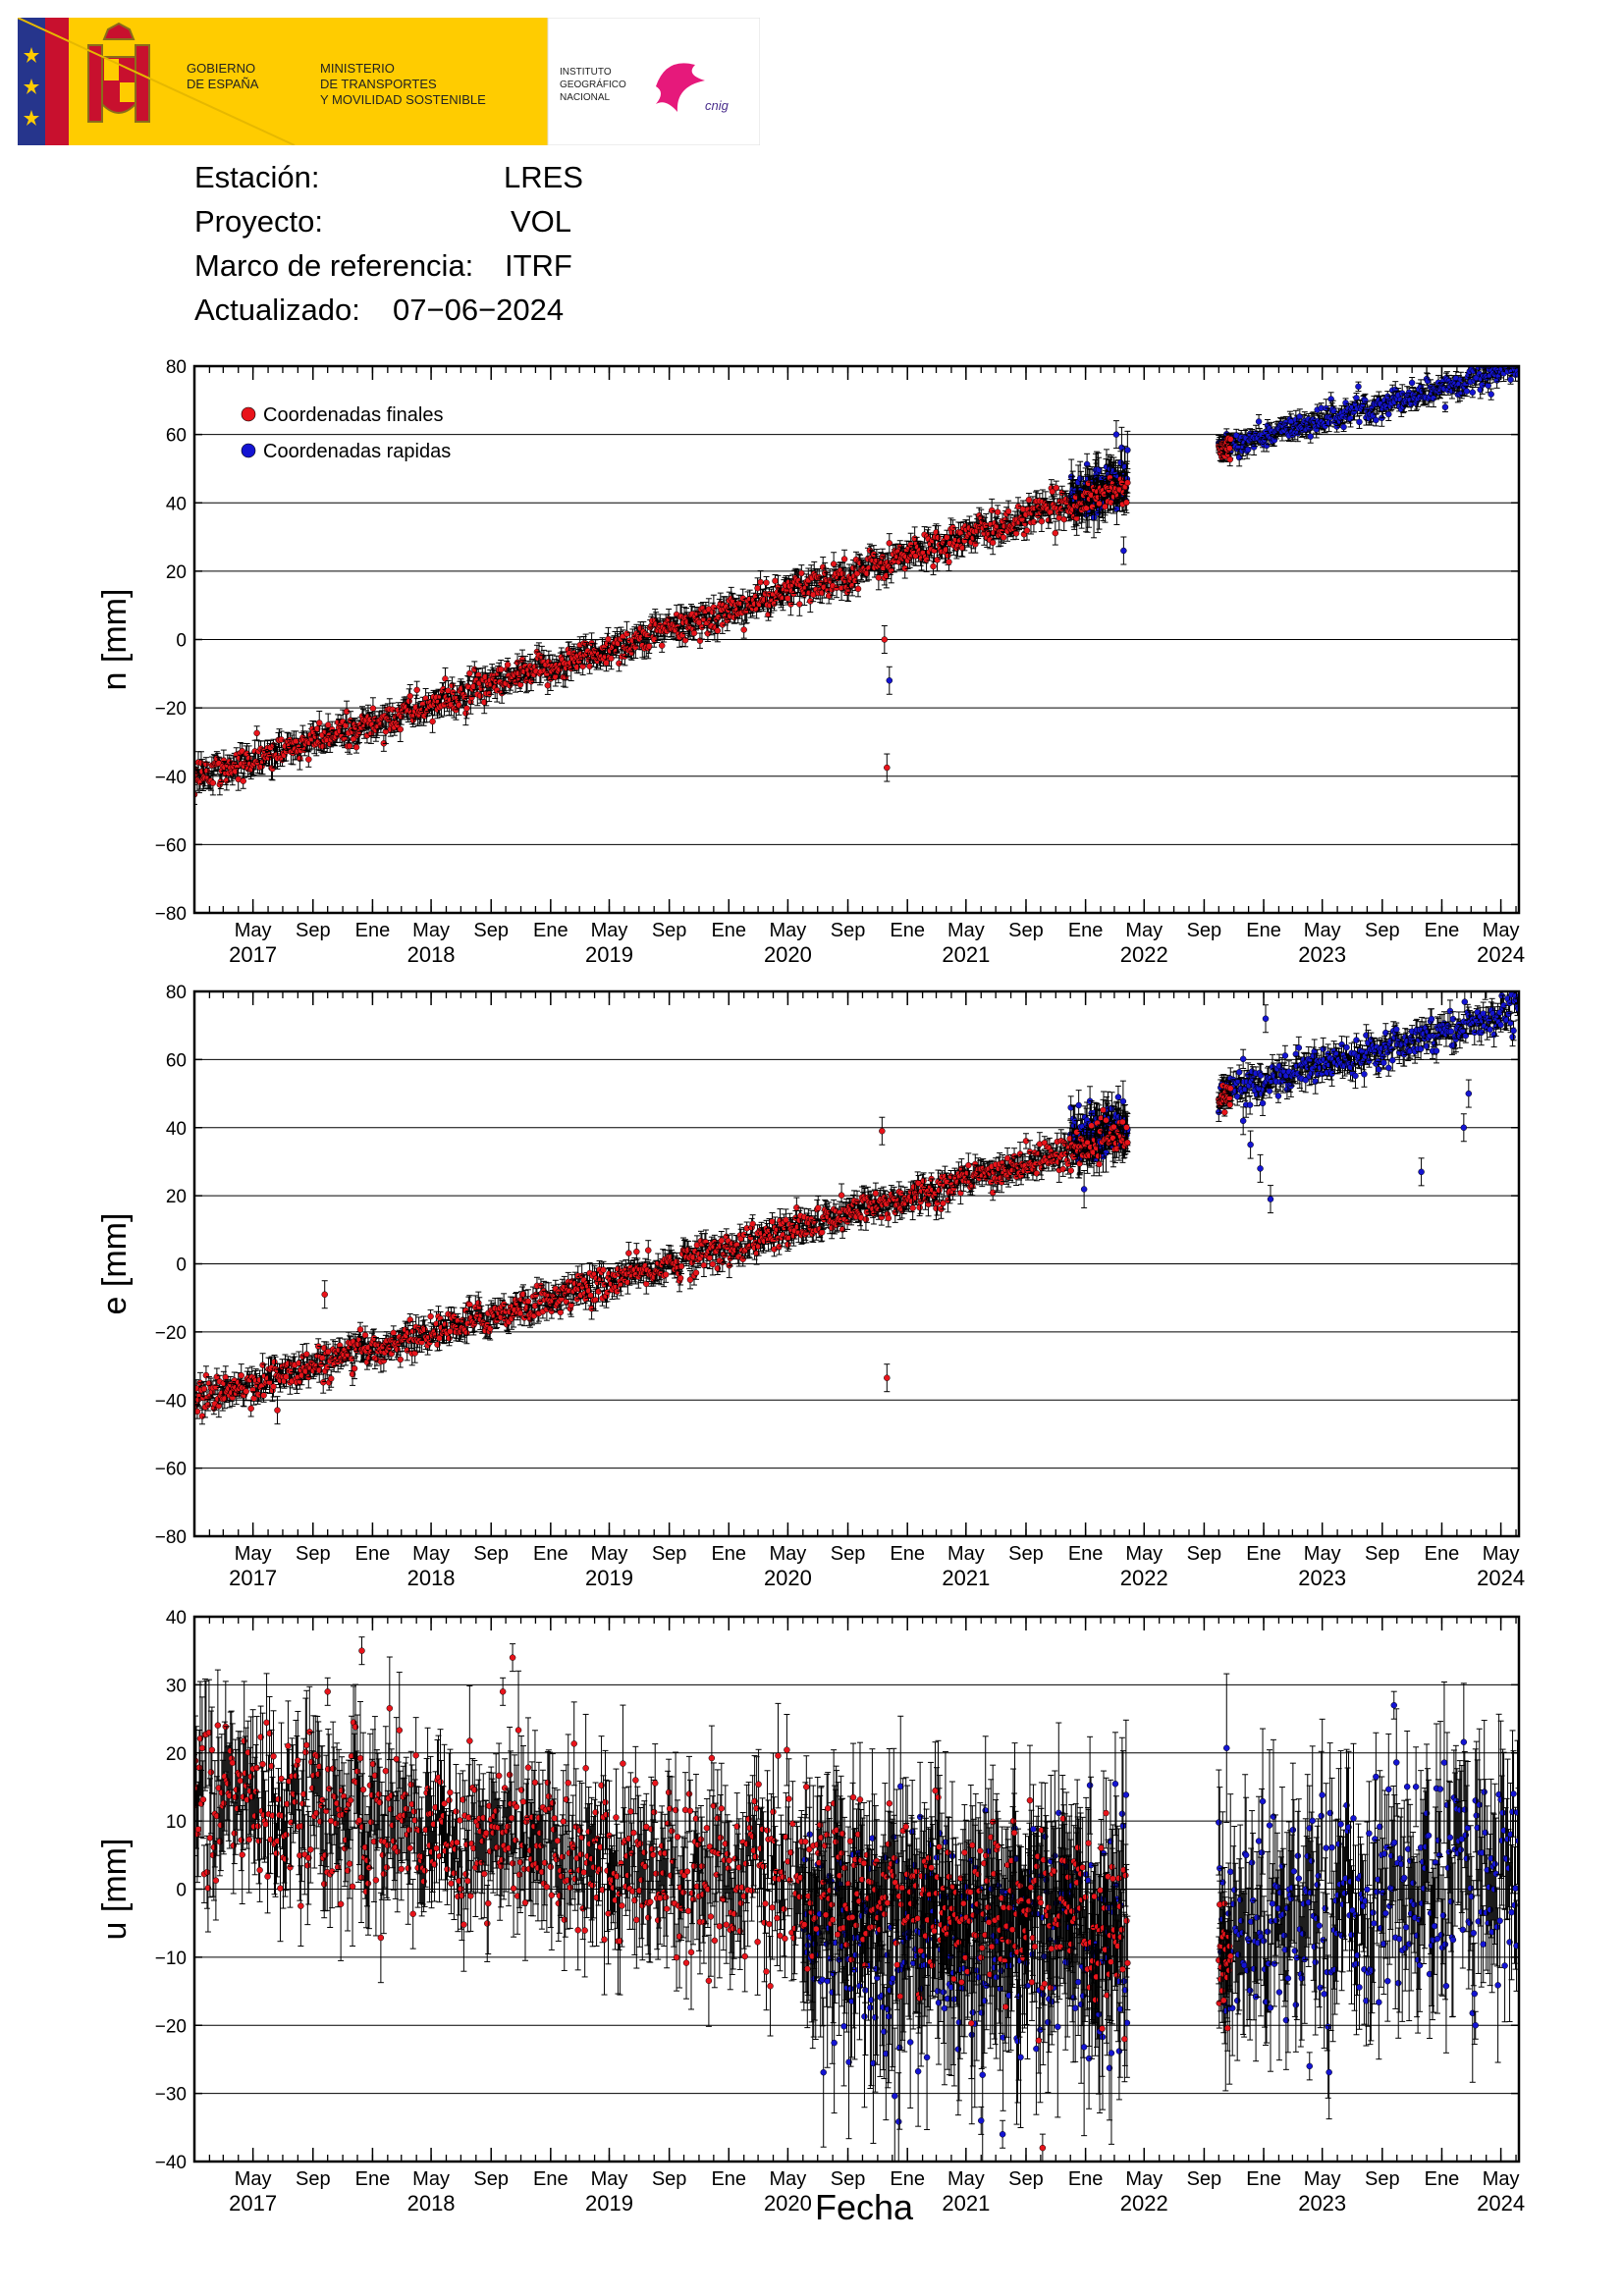  Describe the element at coordinates (171, 914) in the screenshot. I see `y-tick-label: −80` at that location.